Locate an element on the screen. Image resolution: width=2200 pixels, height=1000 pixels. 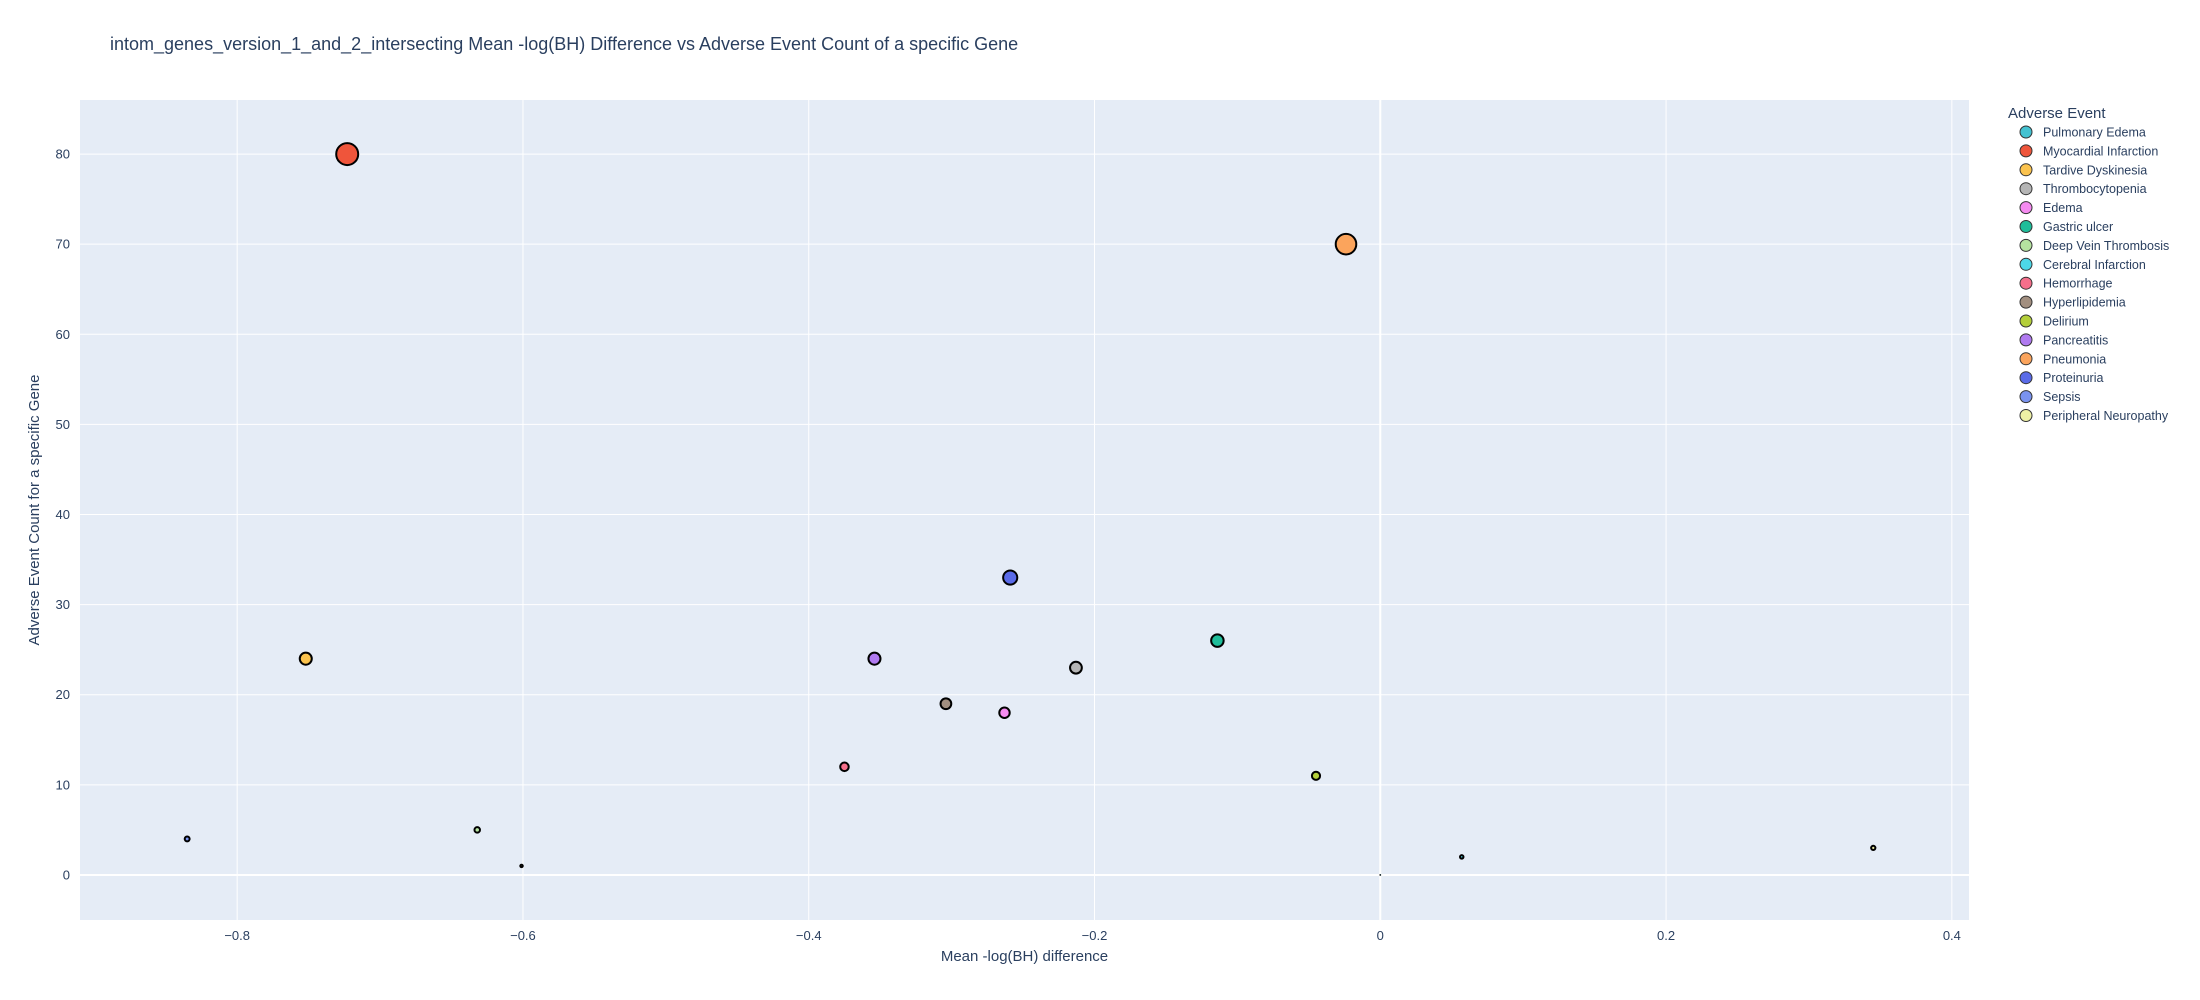
legend-item: Pneumonia is located at coordinates (2062, 359).